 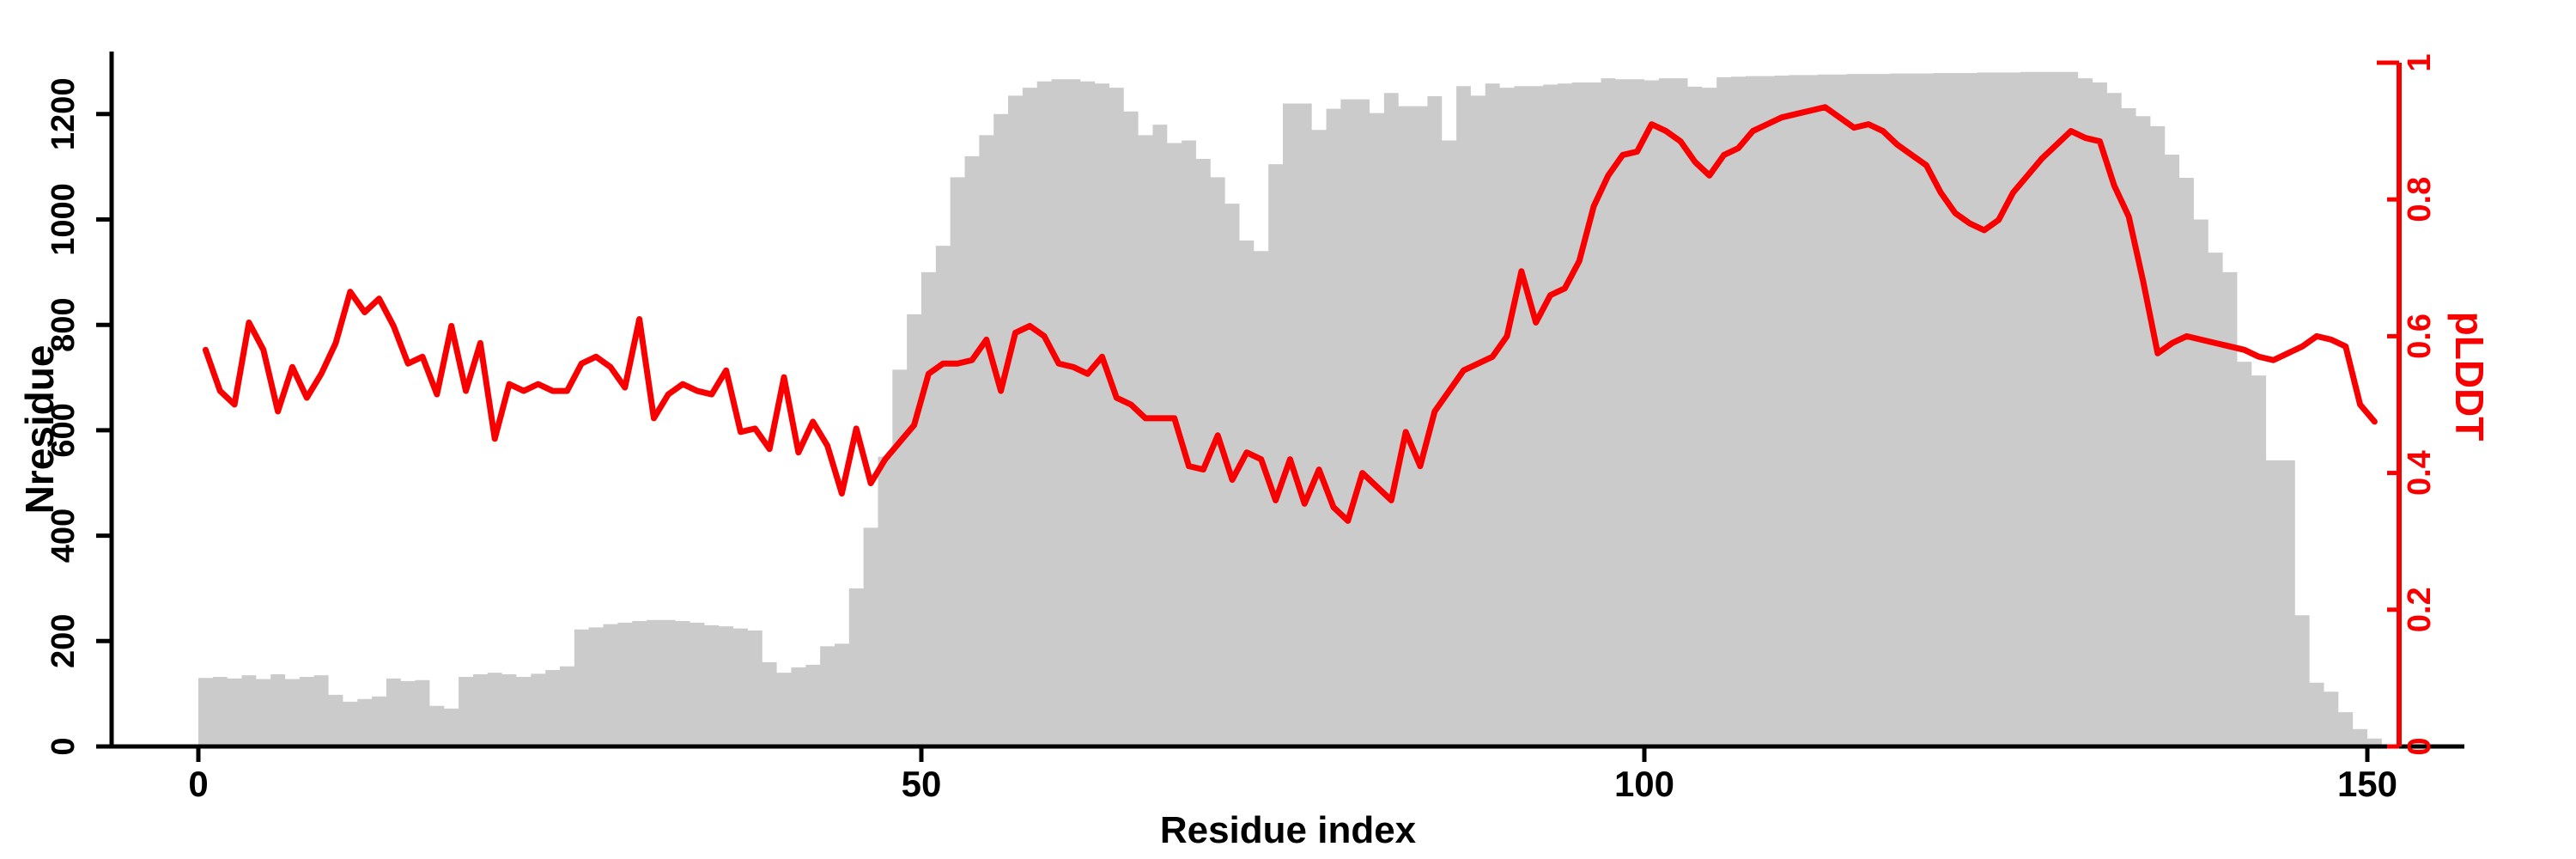 I want to click on svg-text: 50, so click(x=922, y=784).